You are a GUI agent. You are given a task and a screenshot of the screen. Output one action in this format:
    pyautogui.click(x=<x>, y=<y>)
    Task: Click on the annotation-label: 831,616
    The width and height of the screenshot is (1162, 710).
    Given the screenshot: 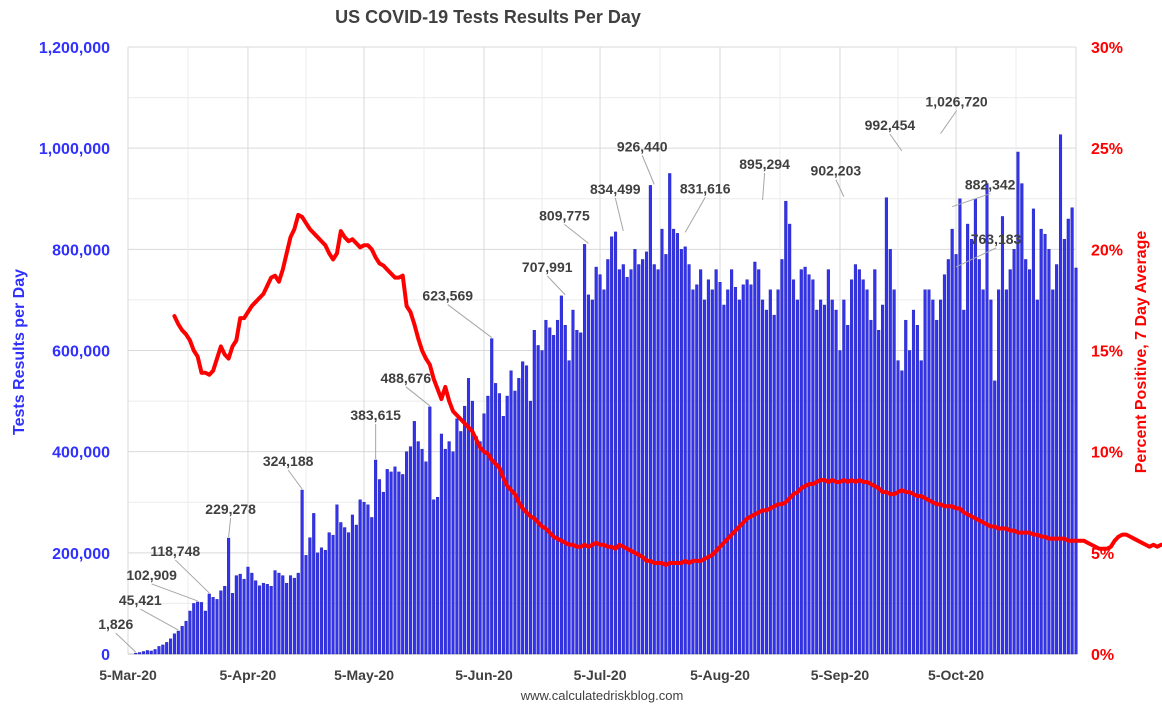 What is the action you would take?
    pyautogui.click(x=705, y=188)
    